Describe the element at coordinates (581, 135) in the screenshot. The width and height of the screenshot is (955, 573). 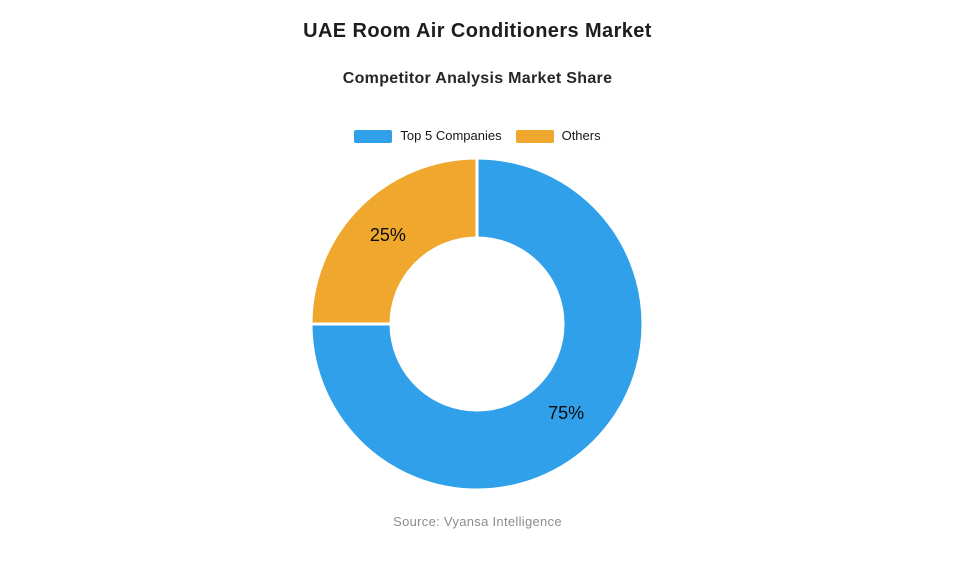
I see `legend-label: Others` at that location.